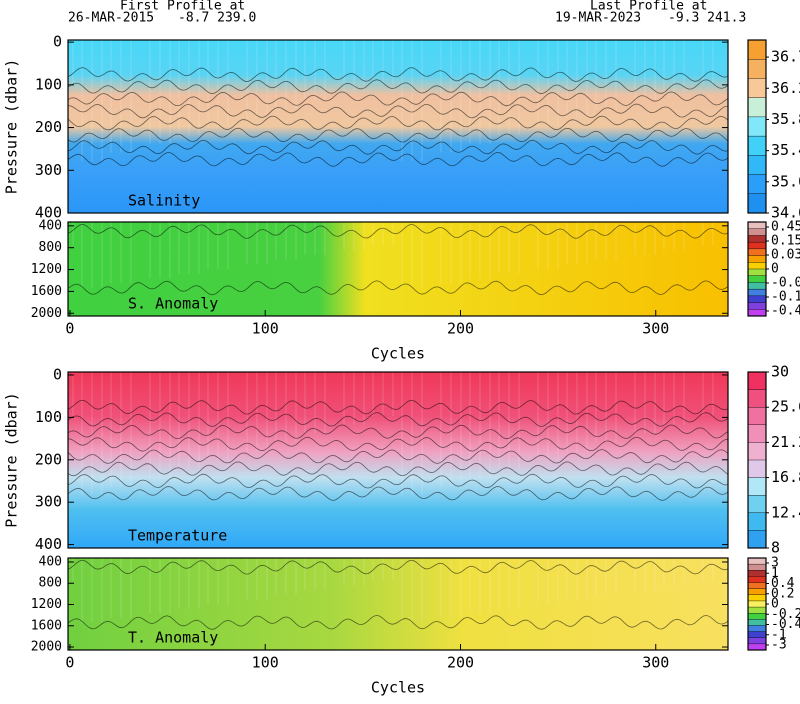  I want to click on colorbar-label: 35.02, so click(785, 181).